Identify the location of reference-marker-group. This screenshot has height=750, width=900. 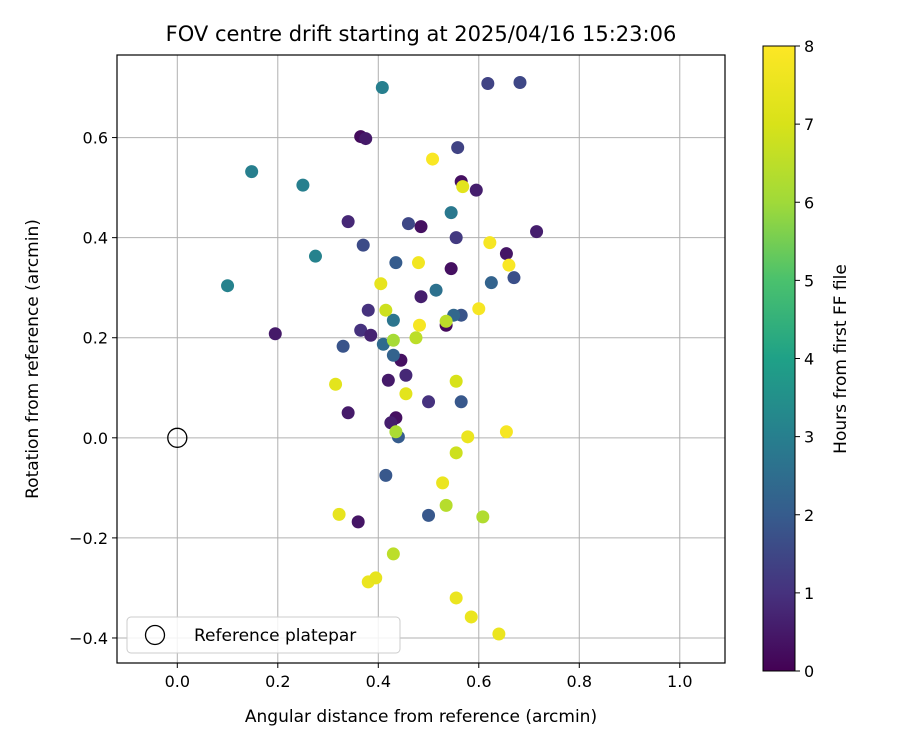
(177, 437).